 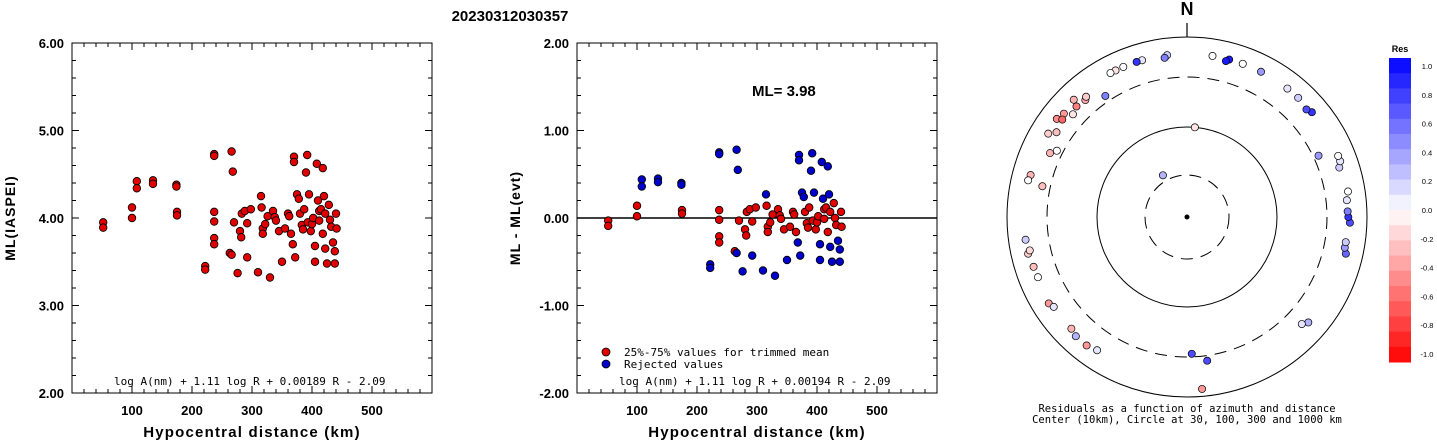 What do you see at coordinates (1187, 9) in the screenshot?
I see `north-label: N` at bounding box center [1187, 9].